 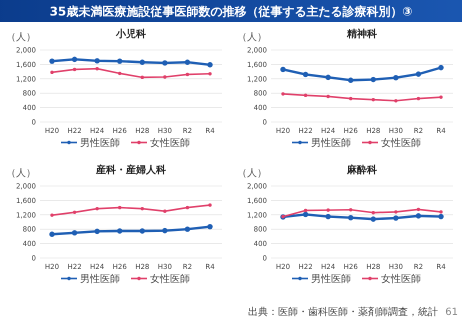 I want to click on text: 61, so click(x=451, y=312).